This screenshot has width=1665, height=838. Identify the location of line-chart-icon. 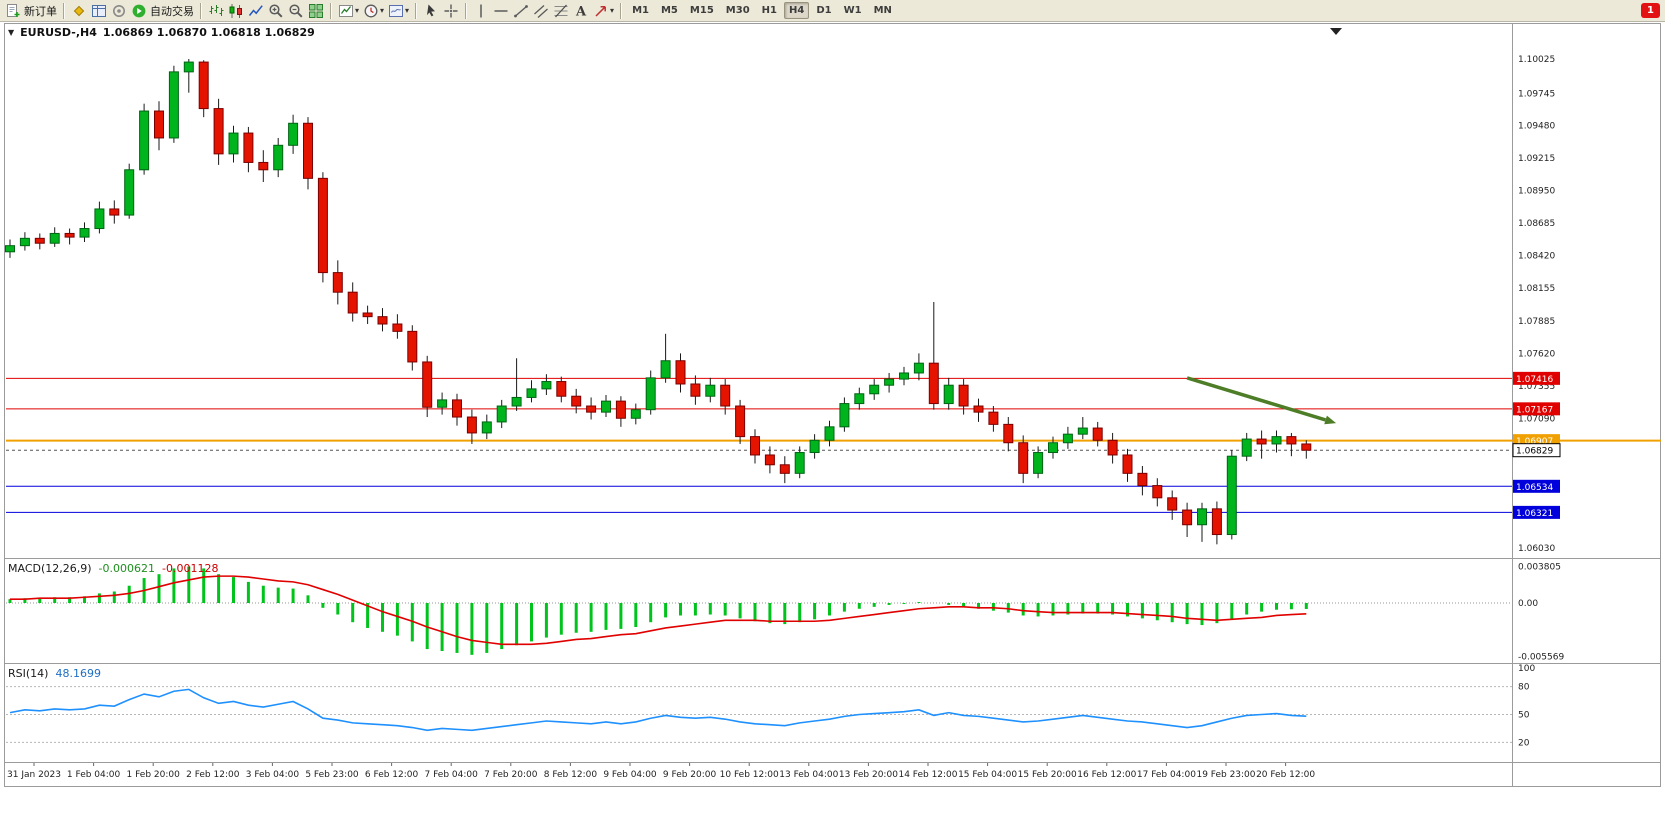
(256, 11).